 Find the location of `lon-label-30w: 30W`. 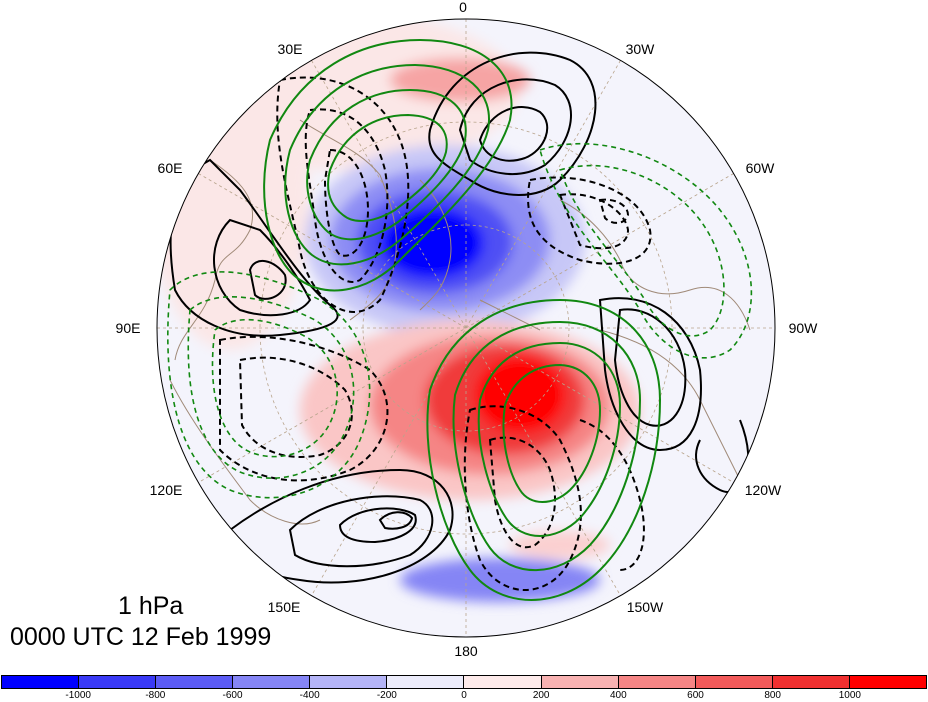

lon-label-30w: 30W is located at coordinates (641, 49).